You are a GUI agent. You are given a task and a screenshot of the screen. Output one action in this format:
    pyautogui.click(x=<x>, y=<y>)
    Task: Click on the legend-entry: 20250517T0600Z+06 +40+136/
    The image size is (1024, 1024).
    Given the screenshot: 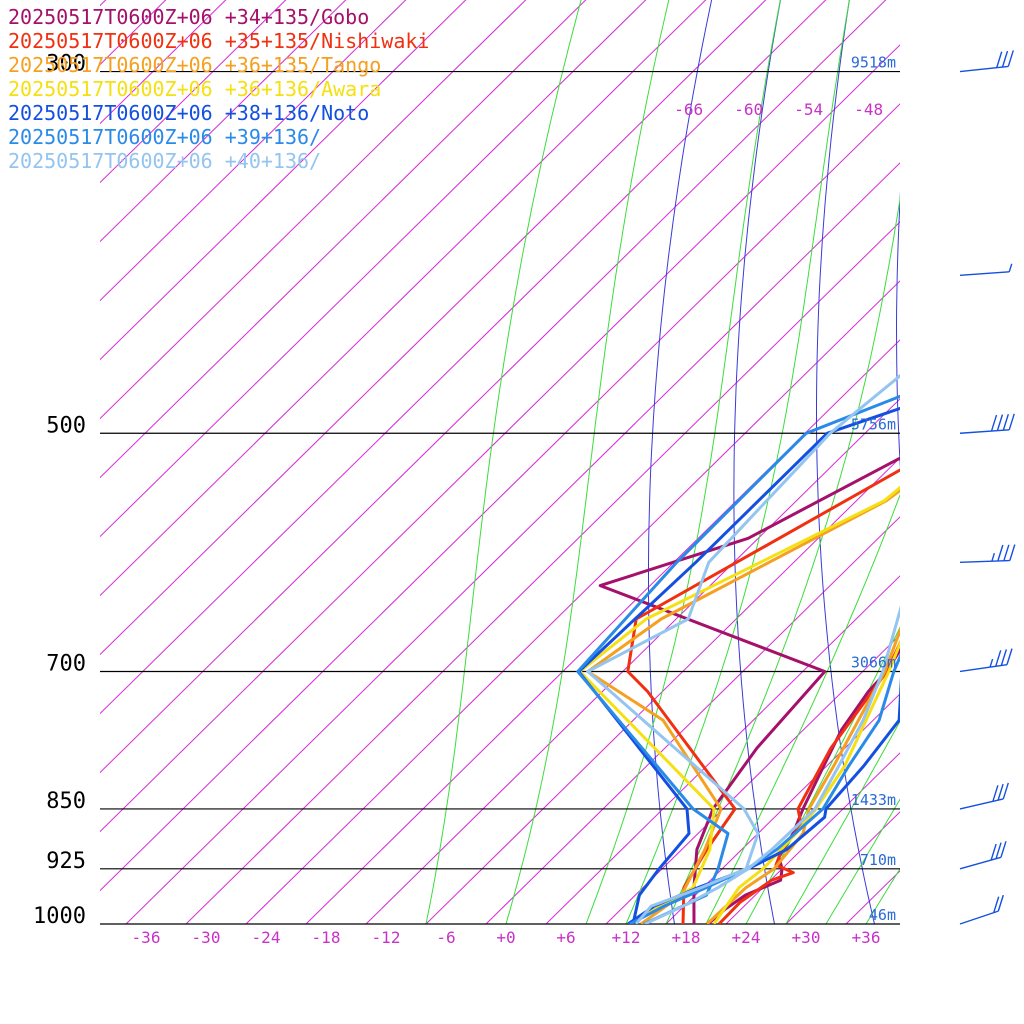 What is the action you would take?
    pyautogui.click(x=164, y=161)
    